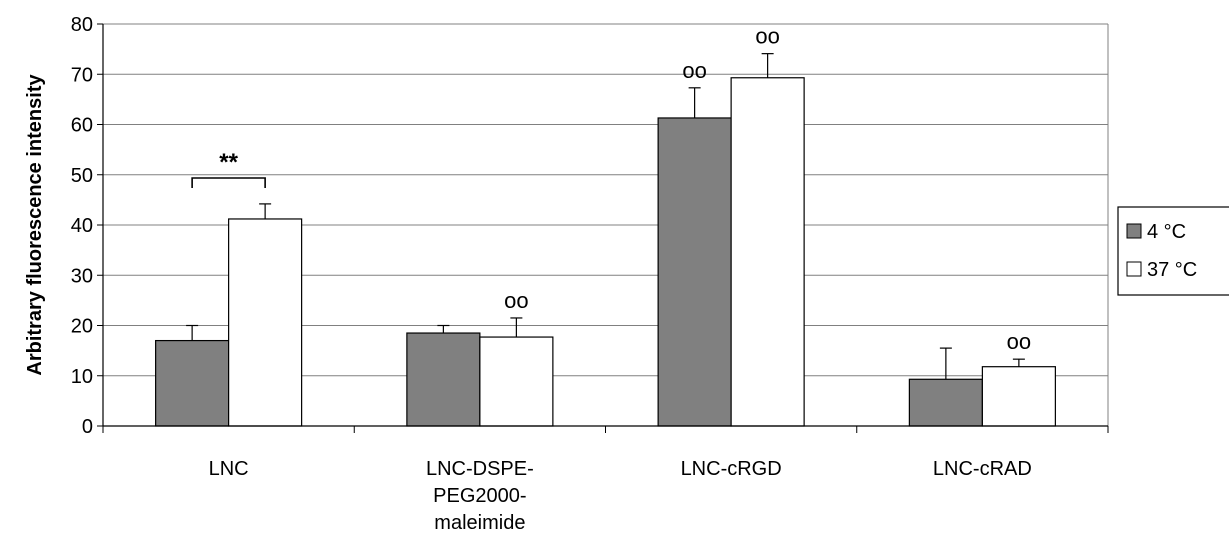  What do you see at coordinates (480, 496) in the screenshot?
I see `x-tick-label: LNC-DSPE-PEG2000-maleimide` at bounding box center [480, 496].